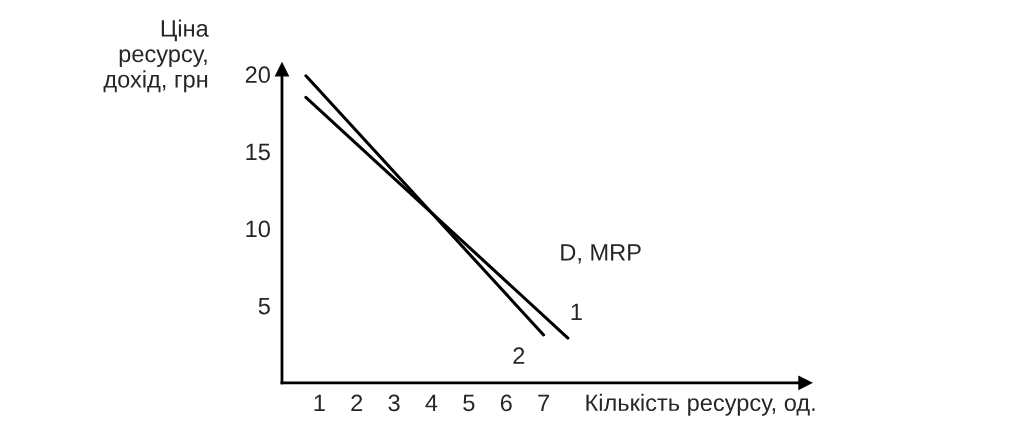 This screenshot has height=435, width=1018. Describe the element at coordinates (700, 404) in the screenshot. I see `x-axis-title: Кількість ресурсу, од.` at that location.